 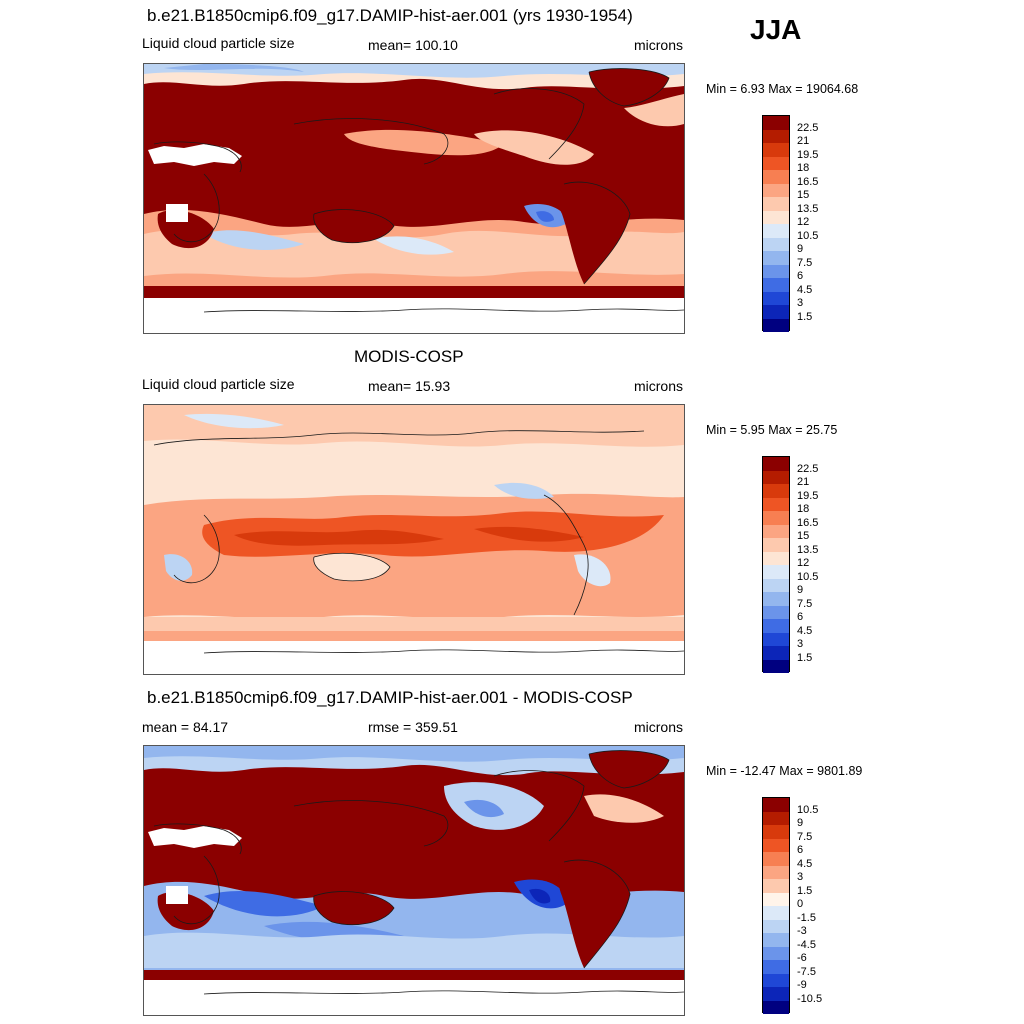 I want to click on colorbar-tick-label: -6, so click(x=802, y=958).